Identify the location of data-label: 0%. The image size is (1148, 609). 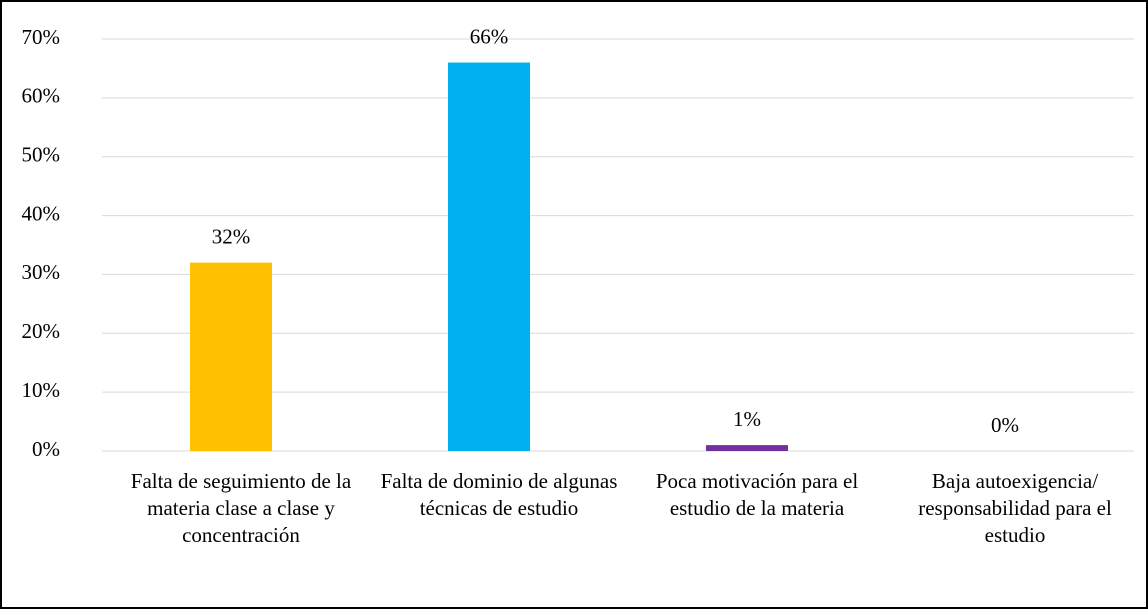
(1005, 425).